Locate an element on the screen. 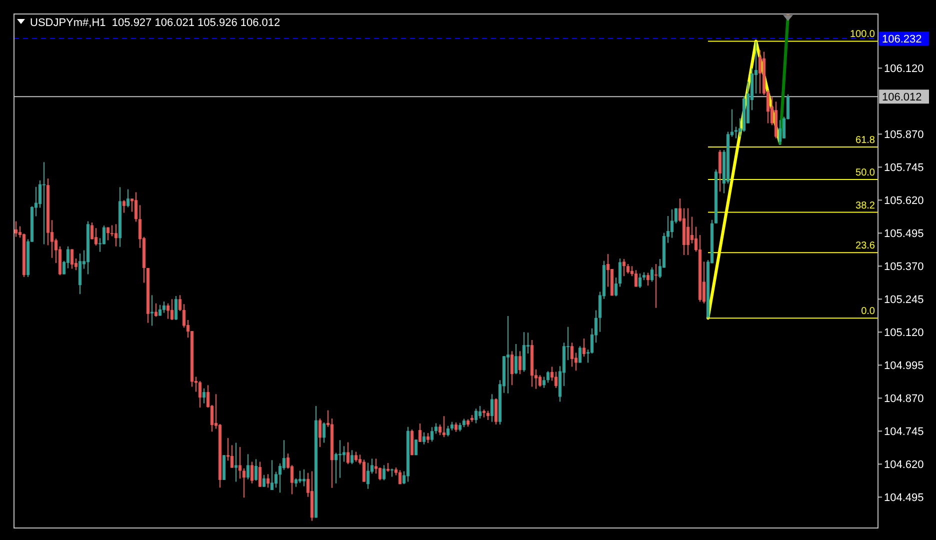 This screenshot has width=936, height=540. ref-line-label: 106.232 is located at coordinates (902, 39).